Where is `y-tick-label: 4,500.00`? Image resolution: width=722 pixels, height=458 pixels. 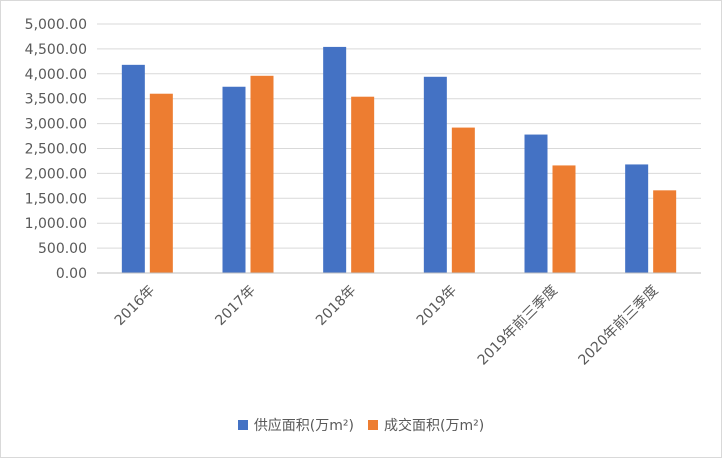
y-tick-label: 4,500.00 is located at coordinates (56, 50).